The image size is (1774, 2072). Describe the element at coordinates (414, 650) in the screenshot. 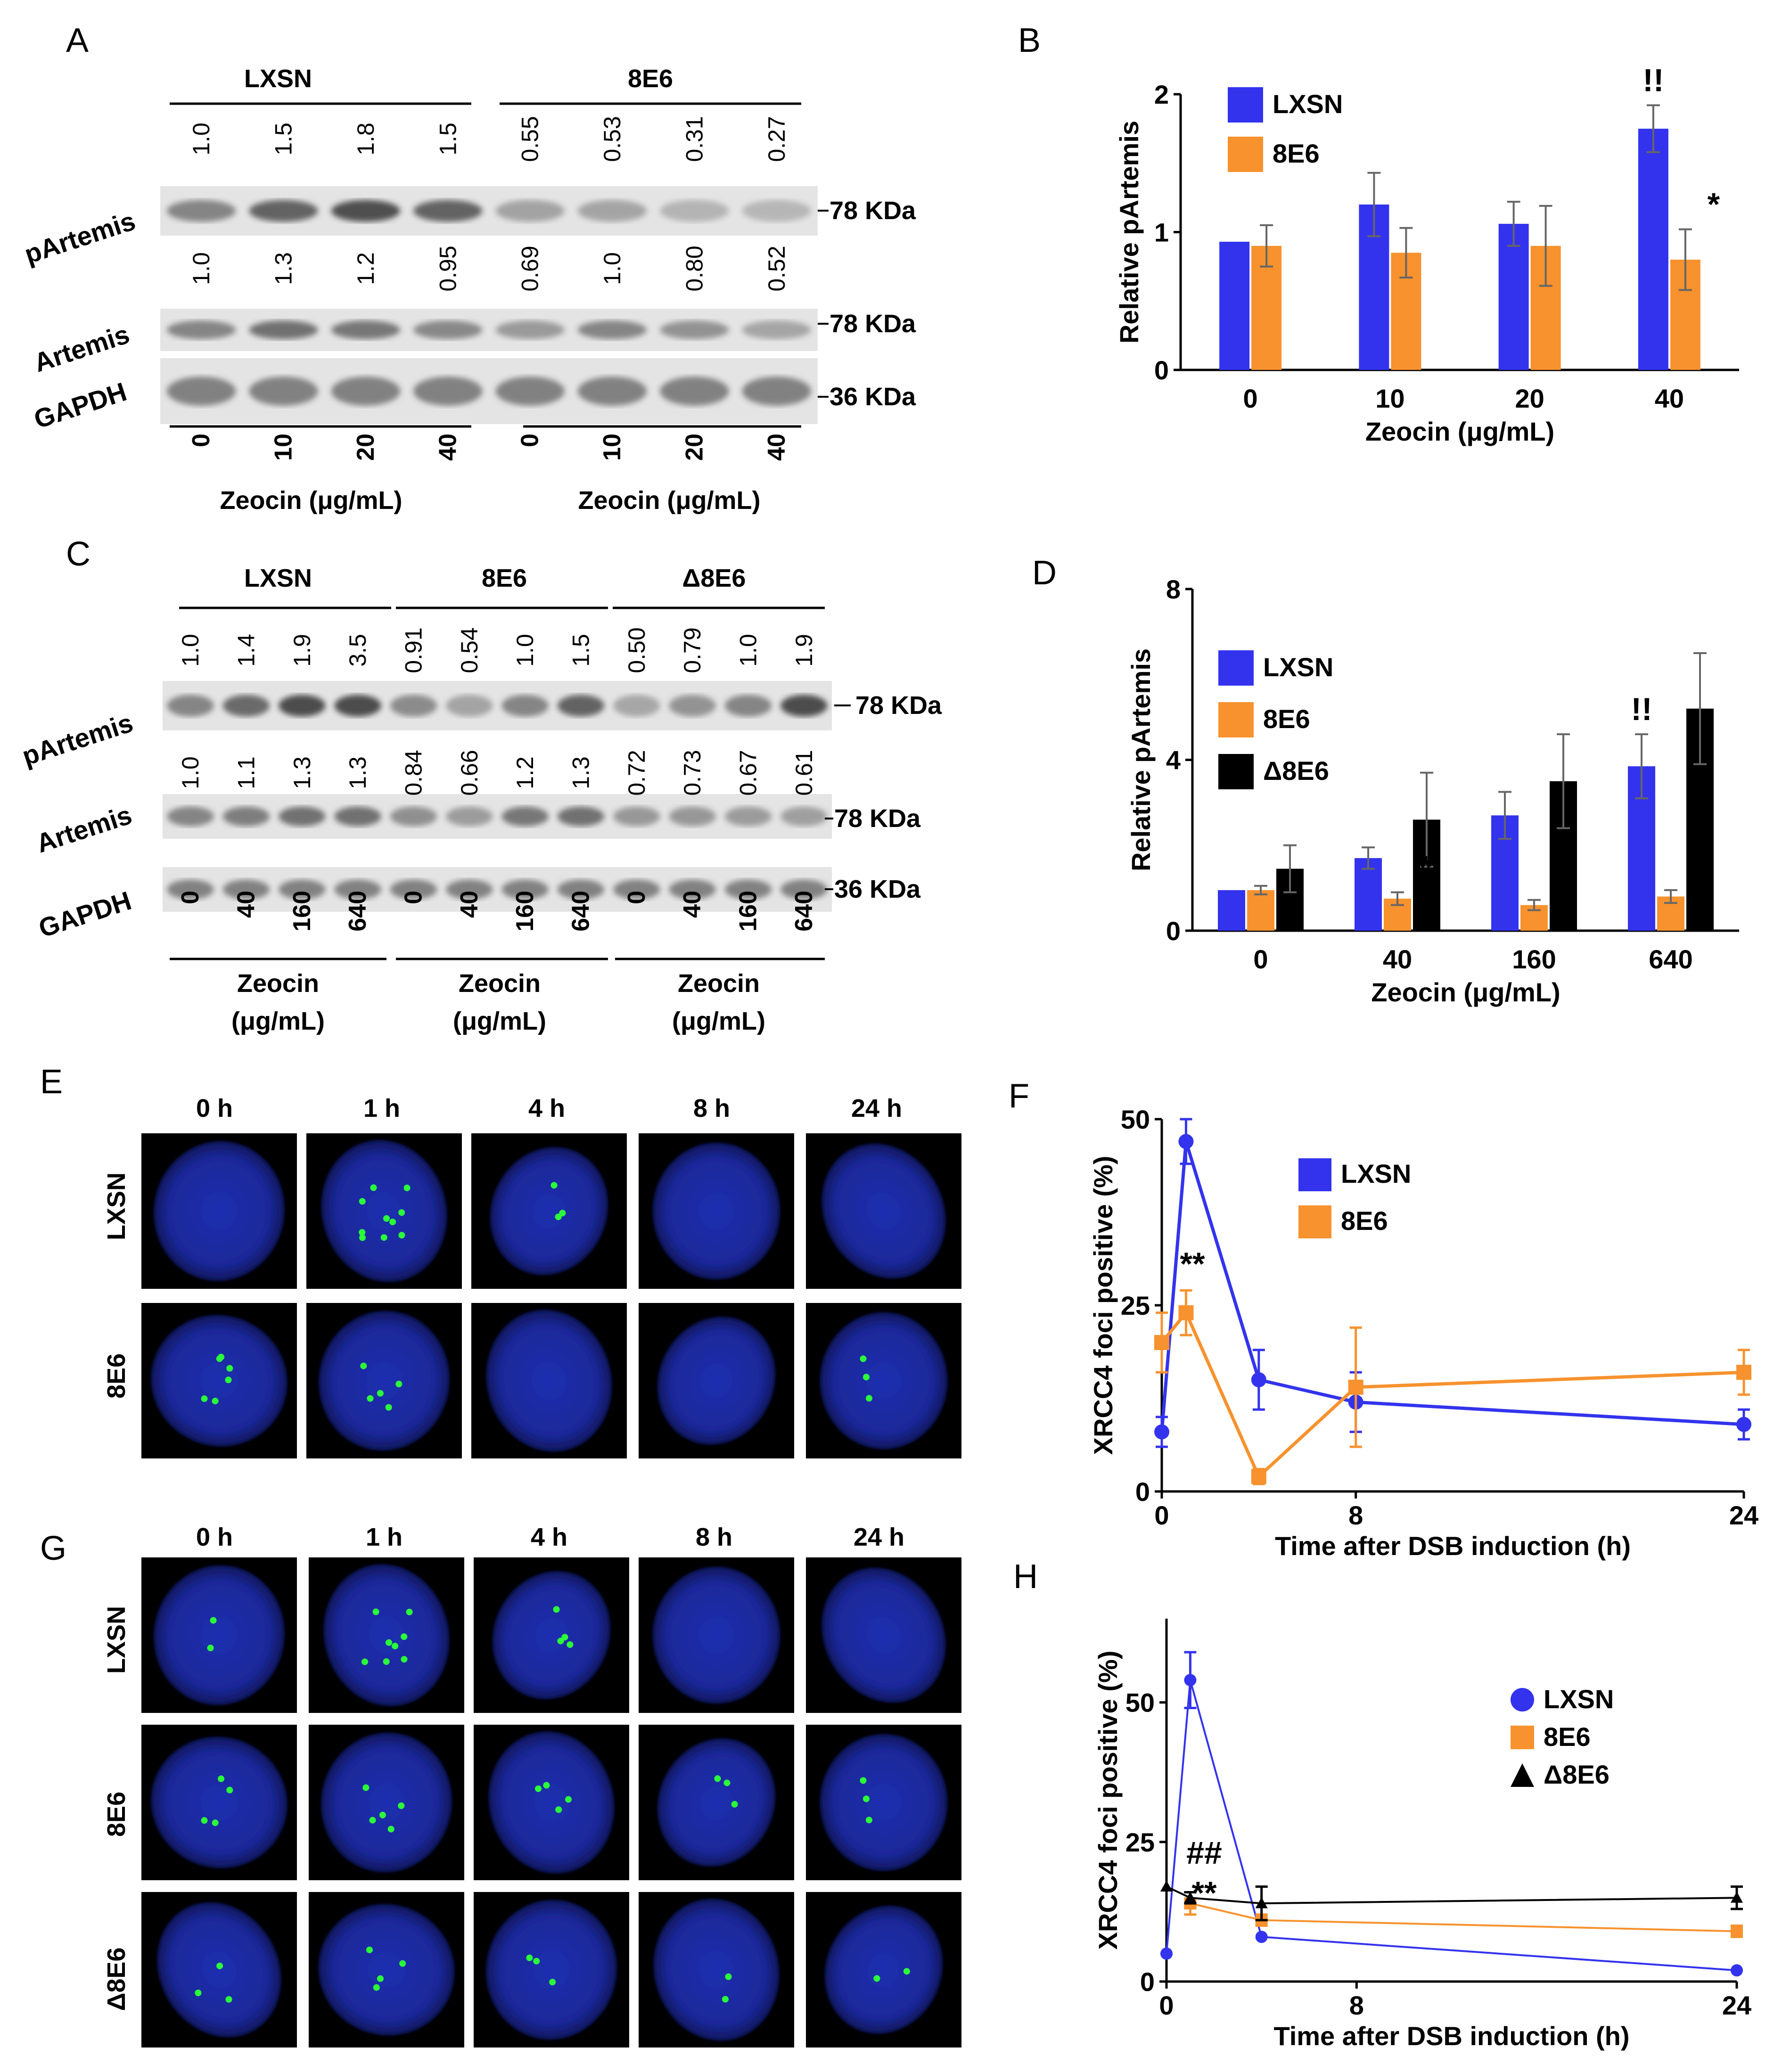

I see `blot-quant-value: 0.91` at that location.